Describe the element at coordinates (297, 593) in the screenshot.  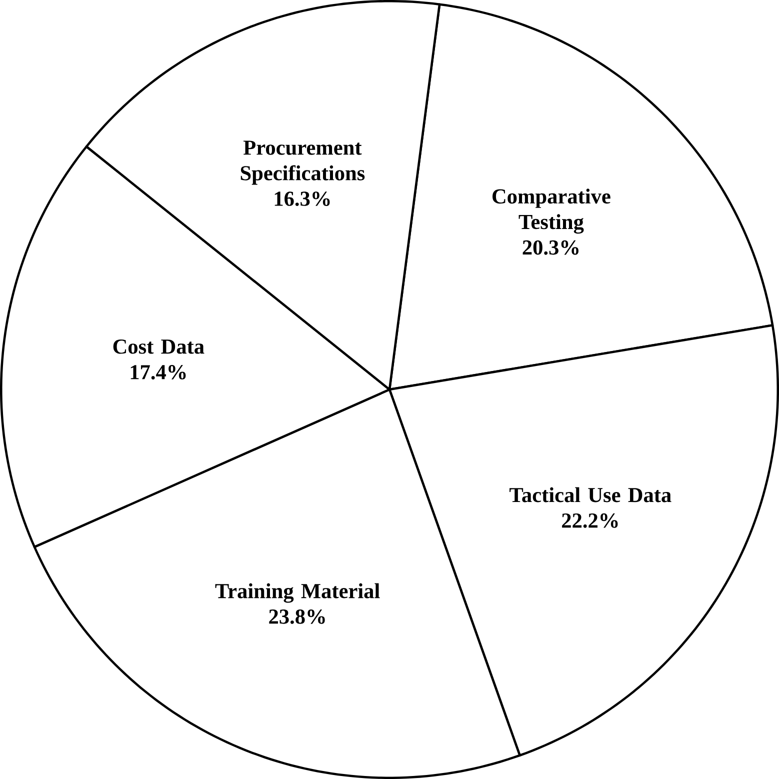
I see `slice-label: Training Material` at that location.